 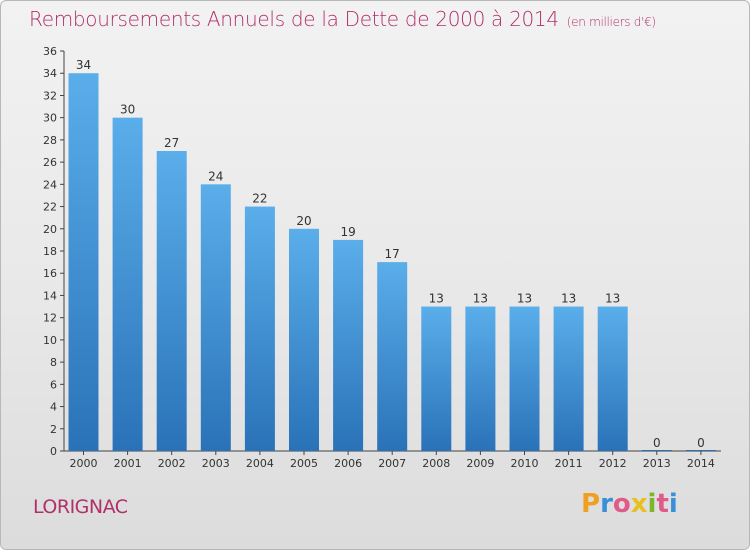 What do you see at coordinates (127, 110) in the screenshot?
I see `data-label-2001: 30` at bounding box center [127, 110].